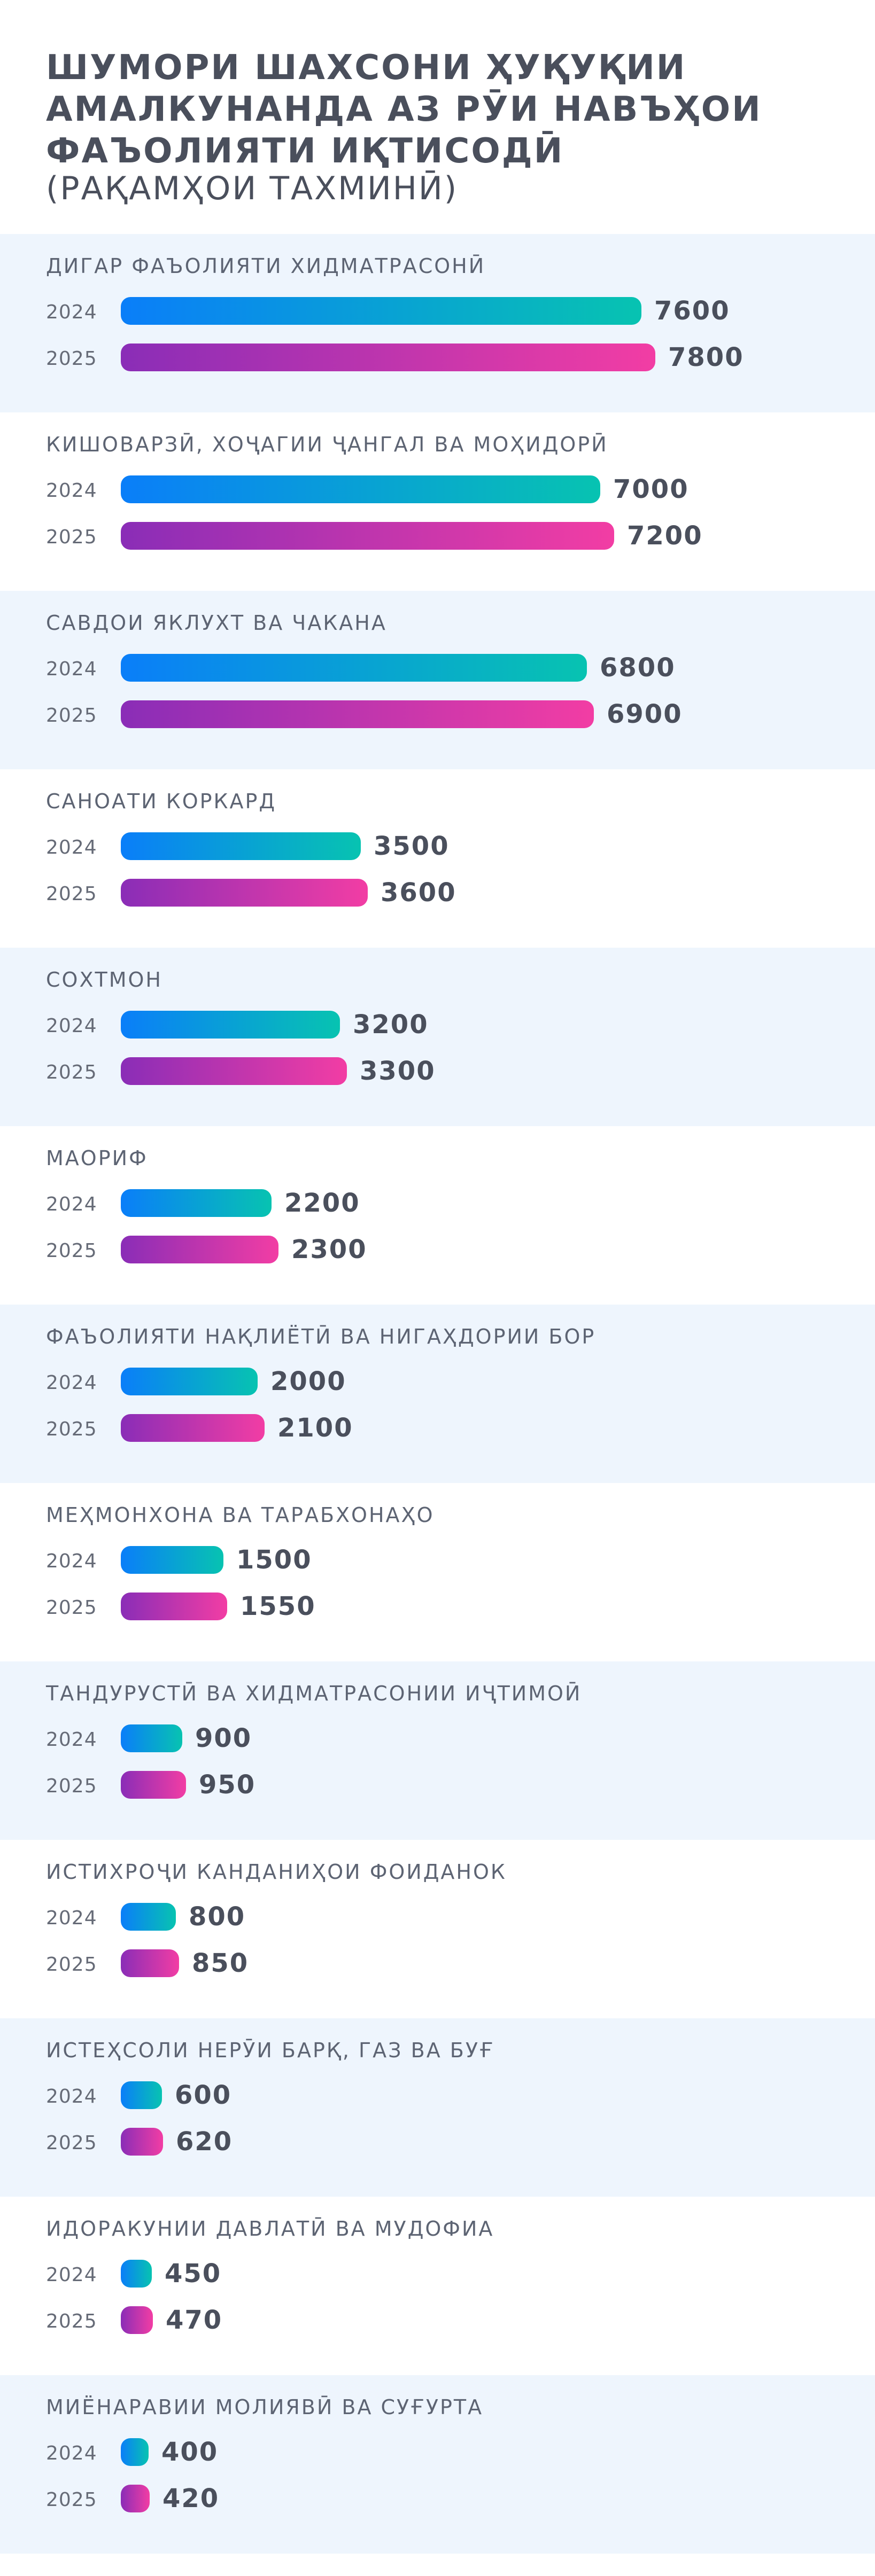 The image size is (875, 2576). Describe the element at coordinates (270, 2050) in the screenshot. I see `category-label: ИСТЕҲСОЛИ НЕРӮИ БАРҚ, ГАЗ ВА БУҒ` at that location.